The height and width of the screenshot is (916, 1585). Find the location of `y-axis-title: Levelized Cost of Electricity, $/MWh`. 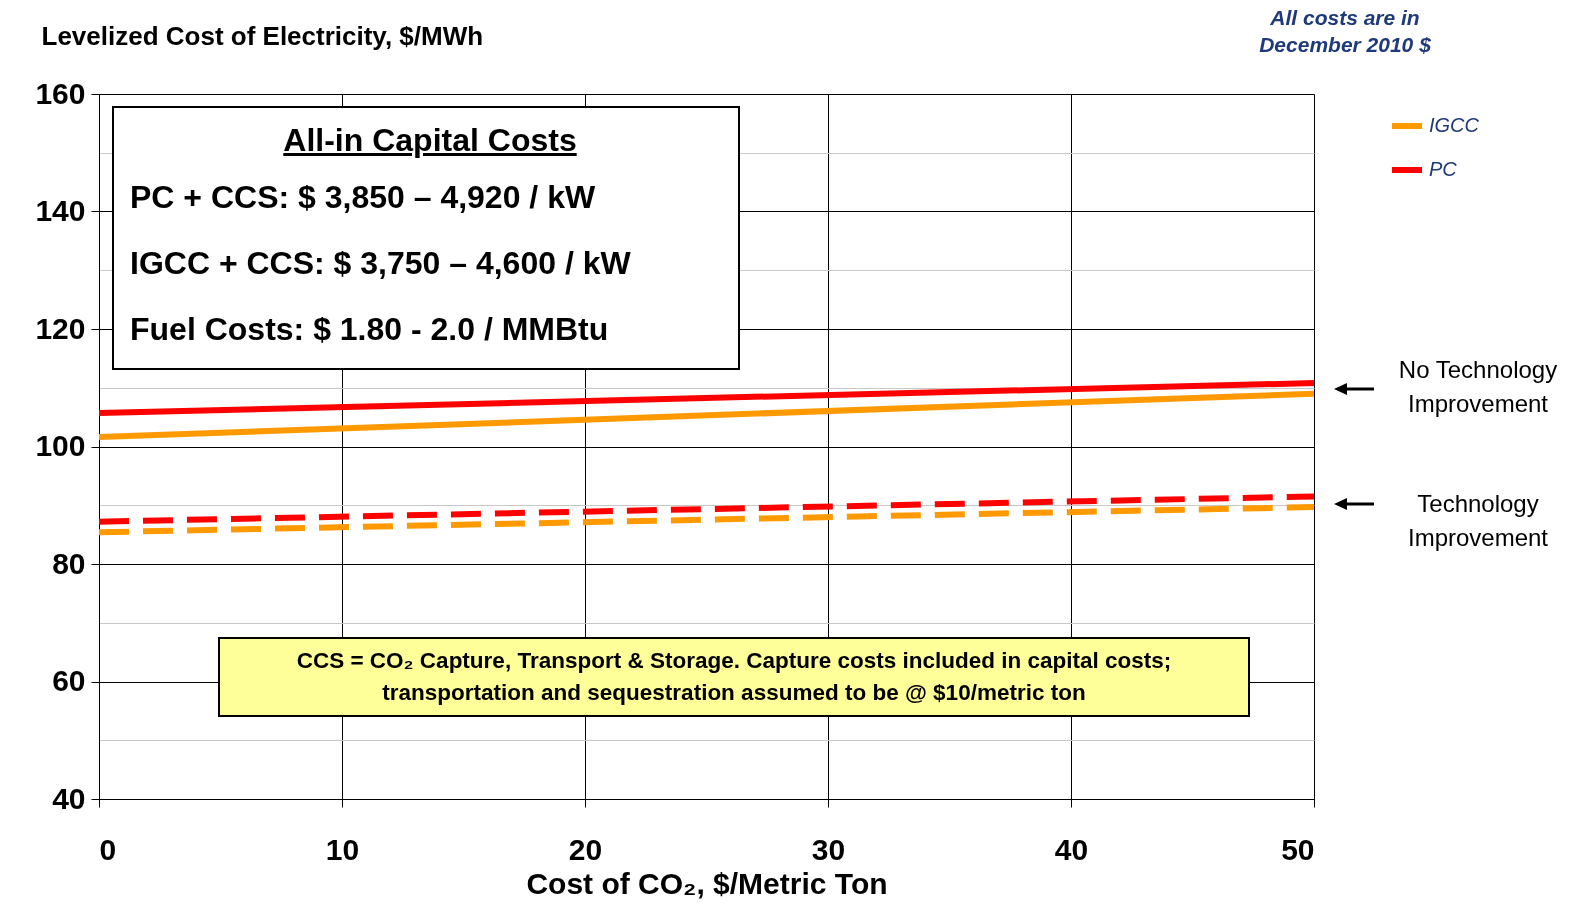

y-axis-title: Levelized Cost of Electricity, $/MWh is located at coordinates (262, 35).